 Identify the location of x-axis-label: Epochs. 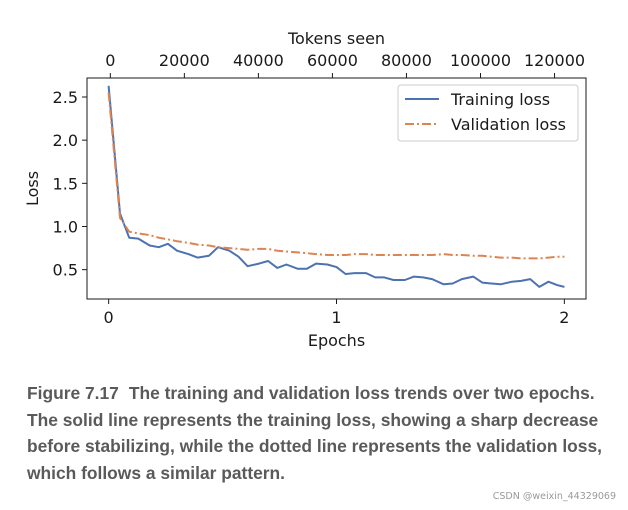
(336, 340).